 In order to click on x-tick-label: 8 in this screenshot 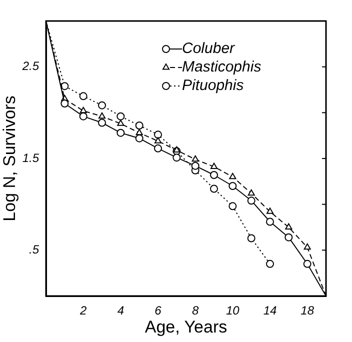, I will do `click(195, 311)`.